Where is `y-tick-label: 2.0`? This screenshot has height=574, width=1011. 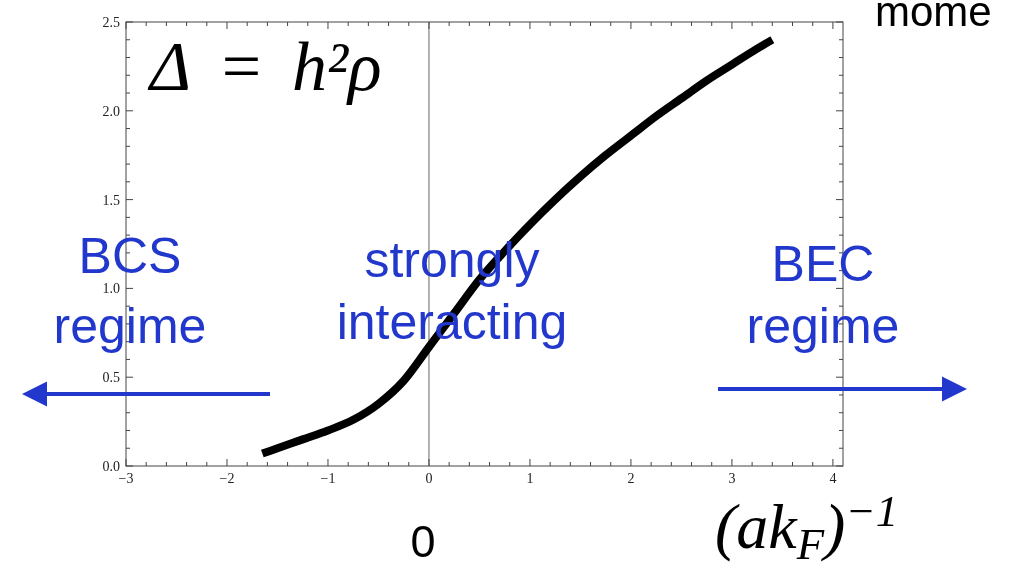 y-tick-label: 2.0 is located at coordinates (111, 111).